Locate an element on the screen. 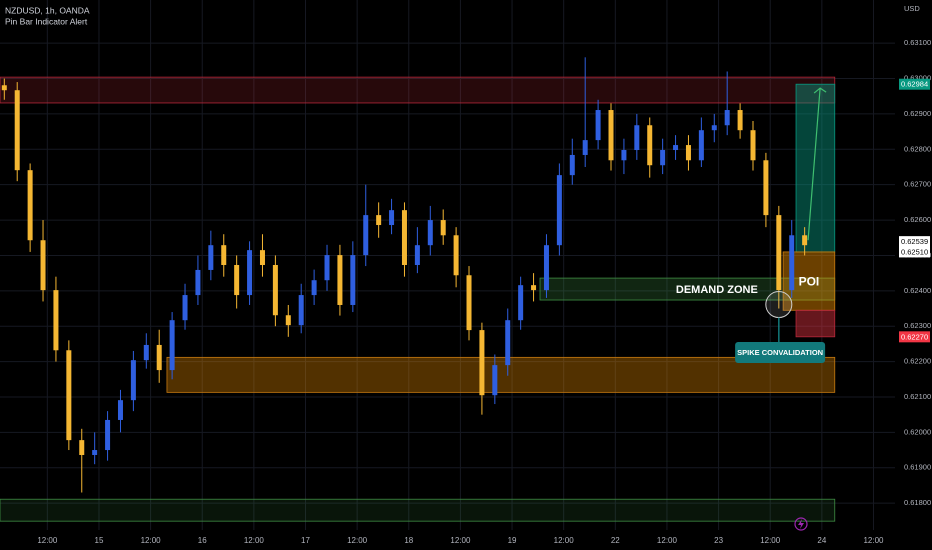 The width and height of the screenshot is (932, 550). arrow-head is located at coordinates (820, 90).